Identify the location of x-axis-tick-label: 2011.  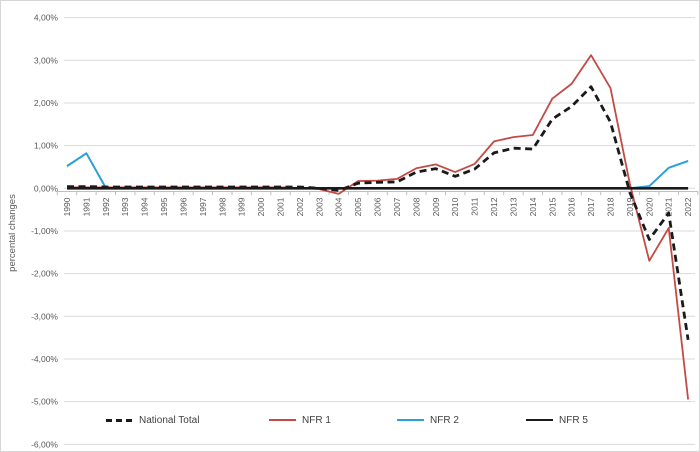
(475, 206).